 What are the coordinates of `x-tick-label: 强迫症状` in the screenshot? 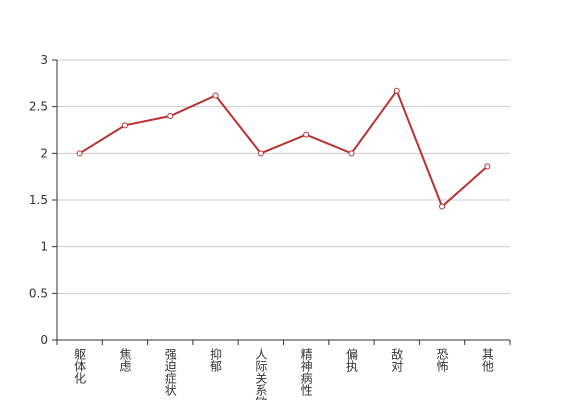 It's located at (170, 372).